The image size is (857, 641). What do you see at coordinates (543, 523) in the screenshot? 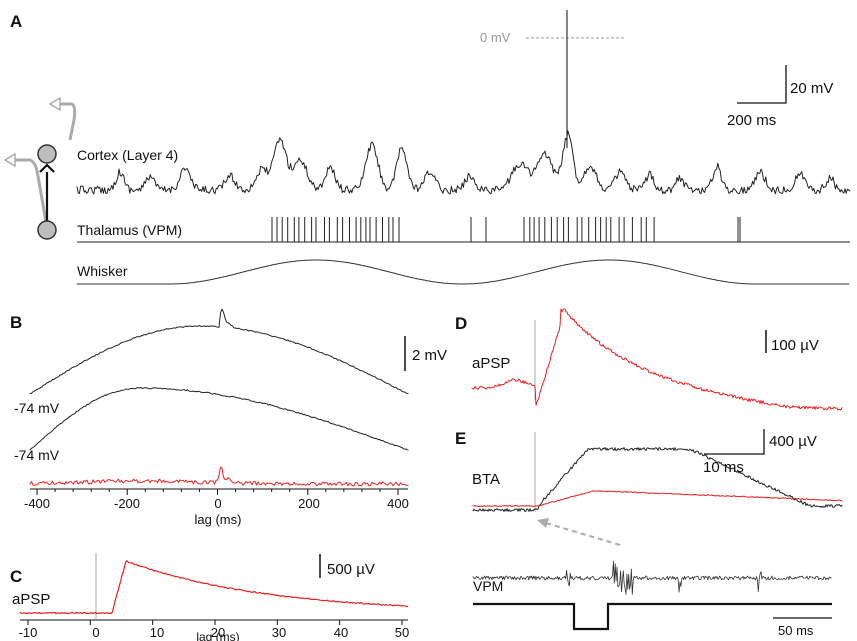
I see `e-arrow-head` at bounding box center [543, 523].